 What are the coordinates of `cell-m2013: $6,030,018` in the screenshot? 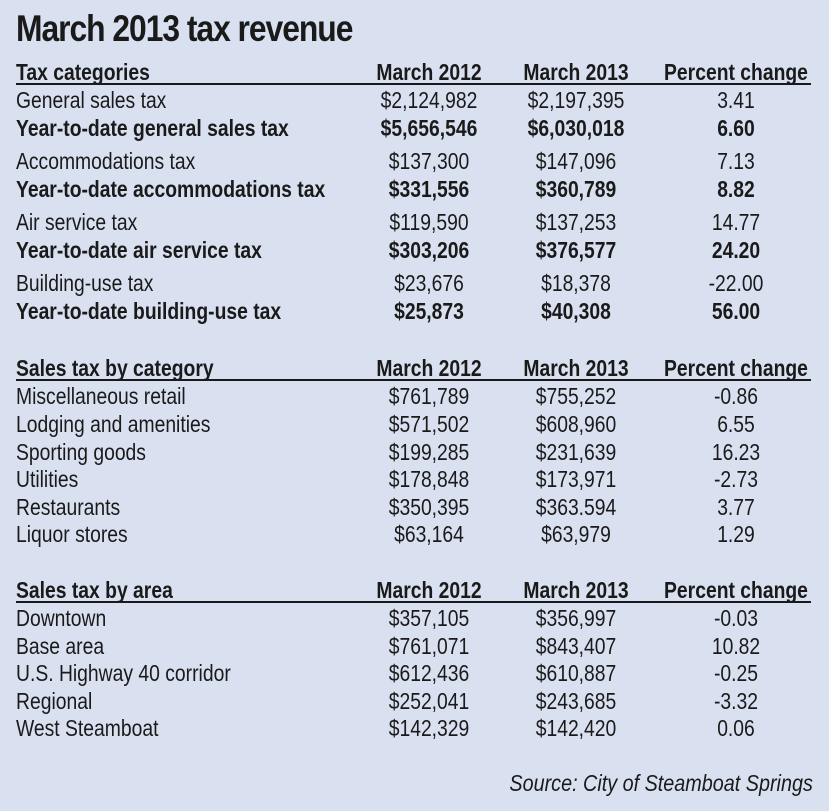 It's located at (576, 128).